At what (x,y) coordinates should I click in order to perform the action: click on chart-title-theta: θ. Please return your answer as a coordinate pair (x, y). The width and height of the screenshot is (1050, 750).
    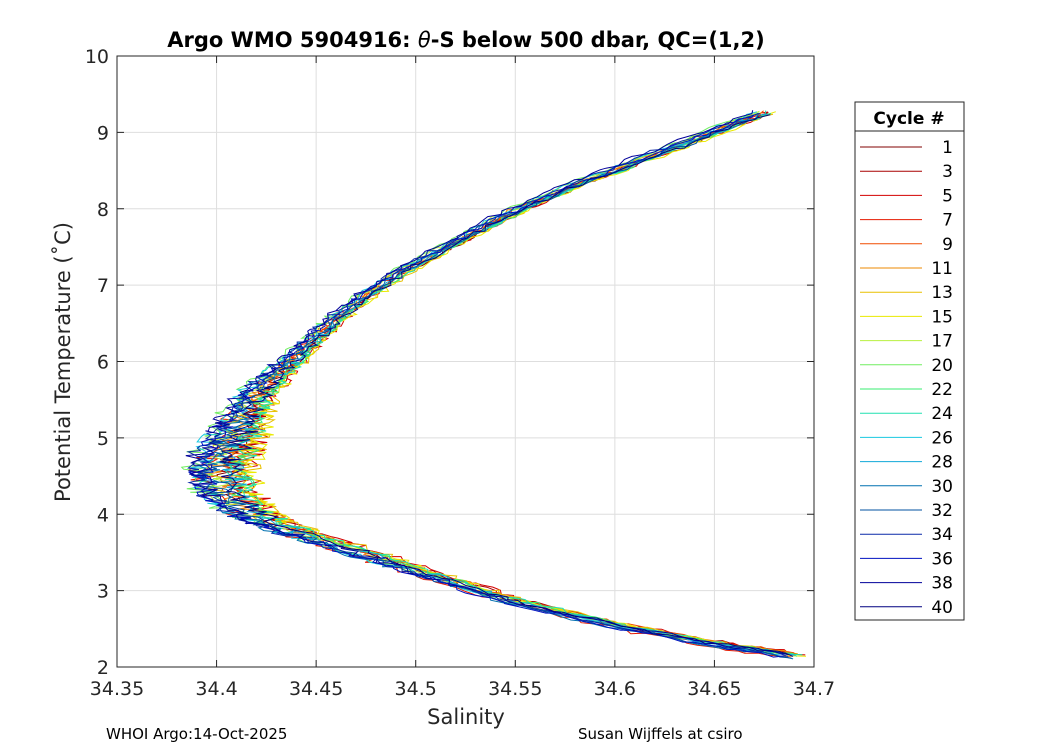
    Looking at the image, I should click on (424, 40).